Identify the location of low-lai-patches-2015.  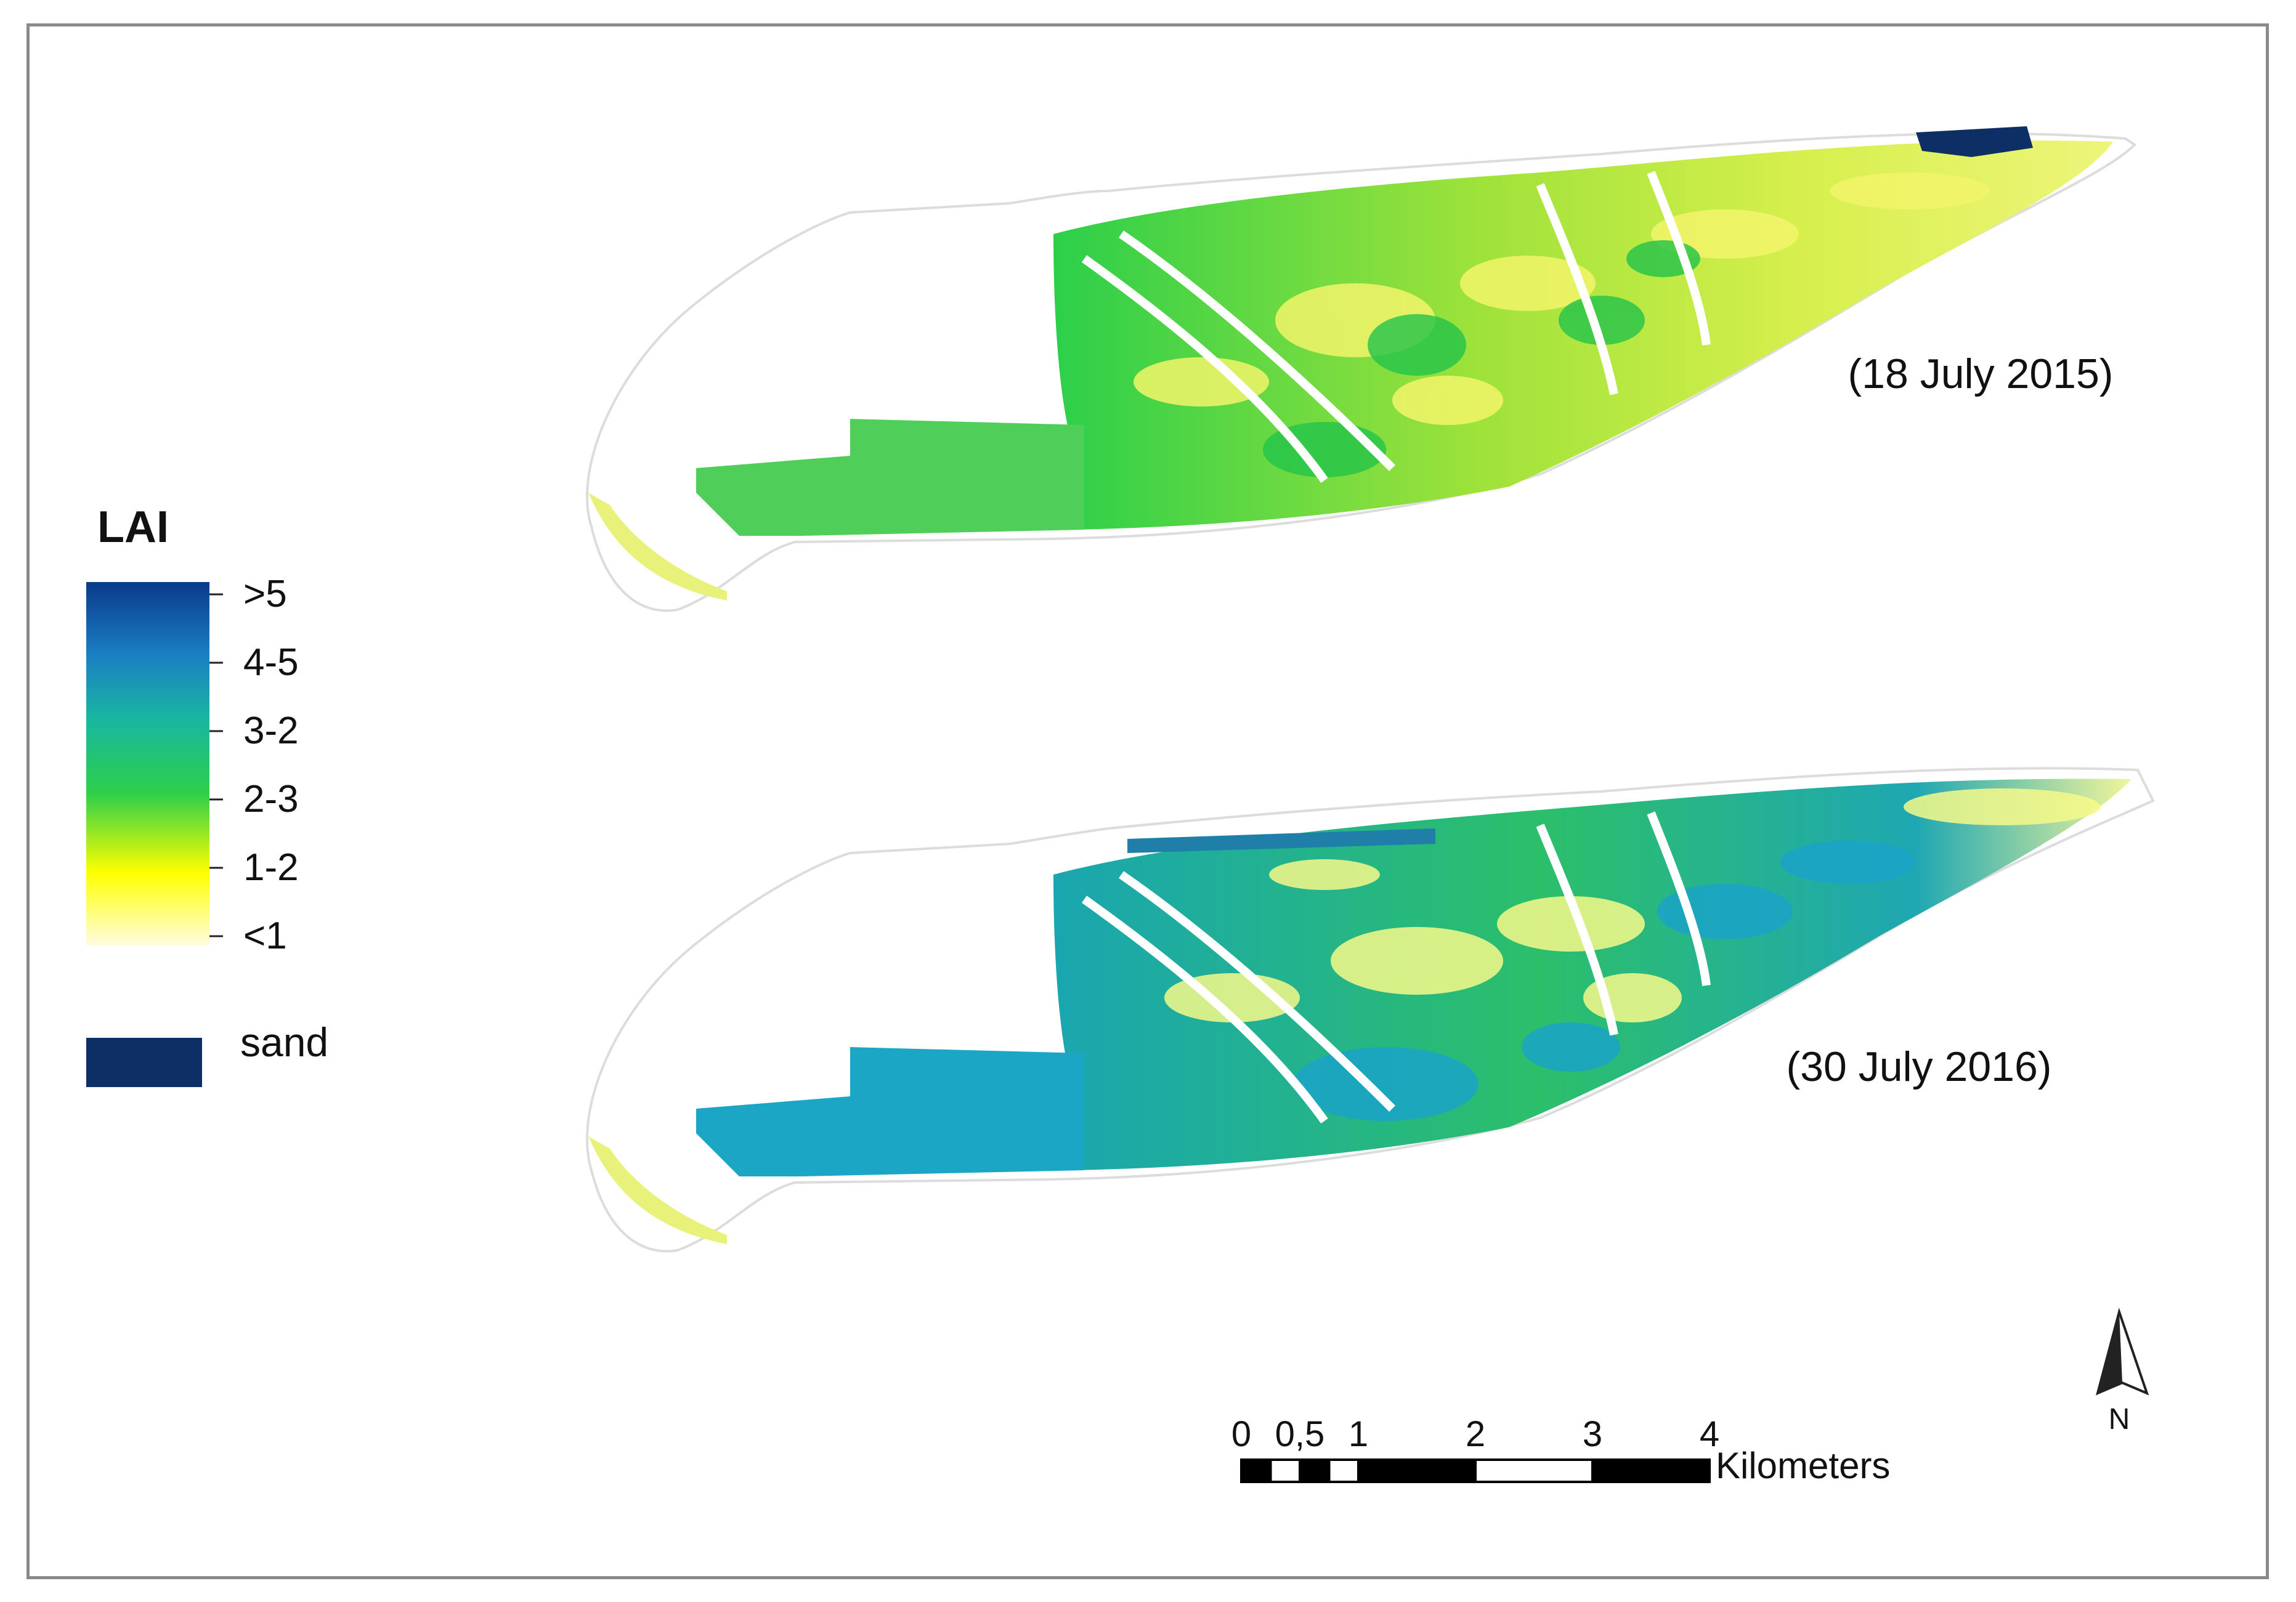
(1562, 298).